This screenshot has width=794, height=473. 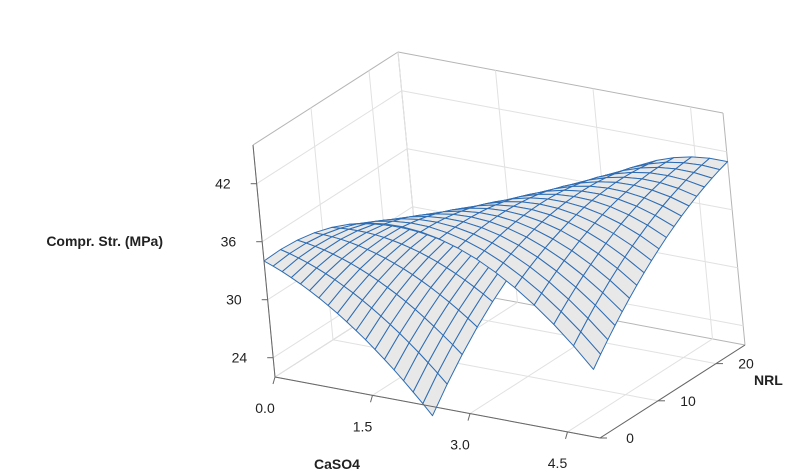 What do you see at coordinates (234, 300) in the screenshot?
I see `z-tick-label: 30` at bounding box center [234, 300].